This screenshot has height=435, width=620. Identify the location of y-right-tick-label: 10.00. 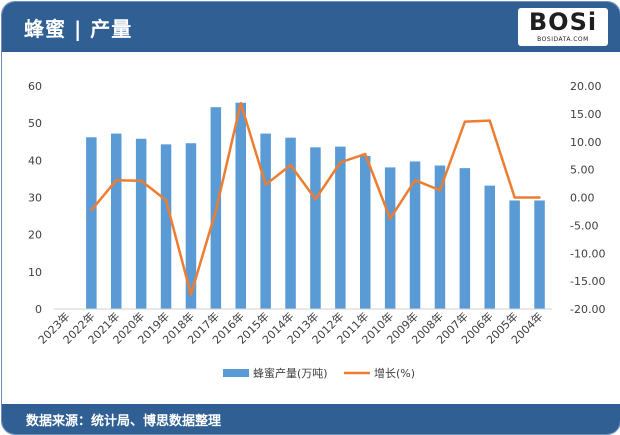
(586, 142).